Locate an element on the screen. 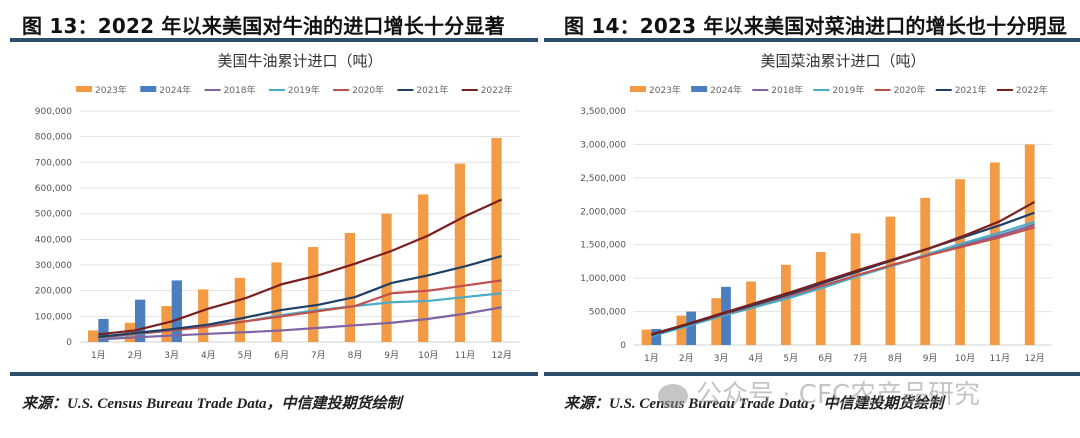 The width and height of the screenshot is (1080, 438). line-series-2020 is located at coordinates (300, 309).